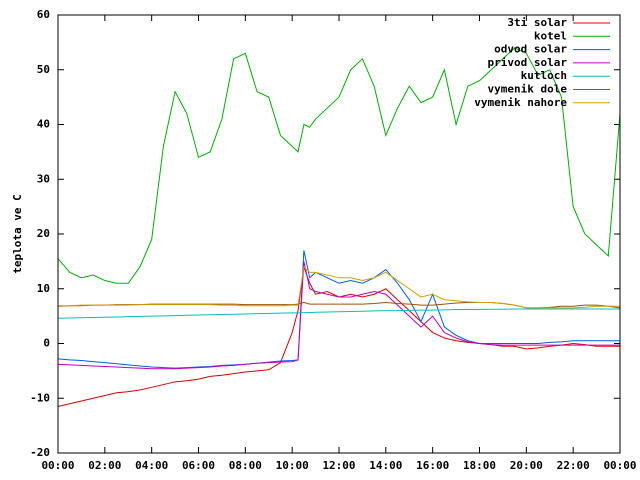 The height and width of the screenshot is (480, 640). I want to click on x-tick-label: 08:00, so click(245, 465).